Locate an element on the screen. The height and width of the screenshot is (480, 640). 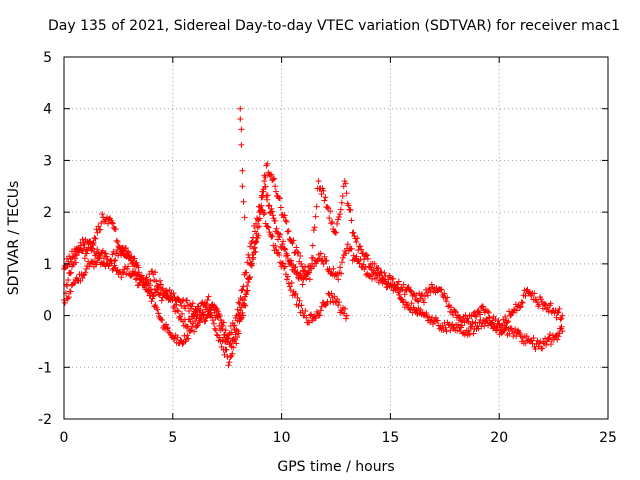
x-tick-label: 5 is located at coordinates (172, 438).